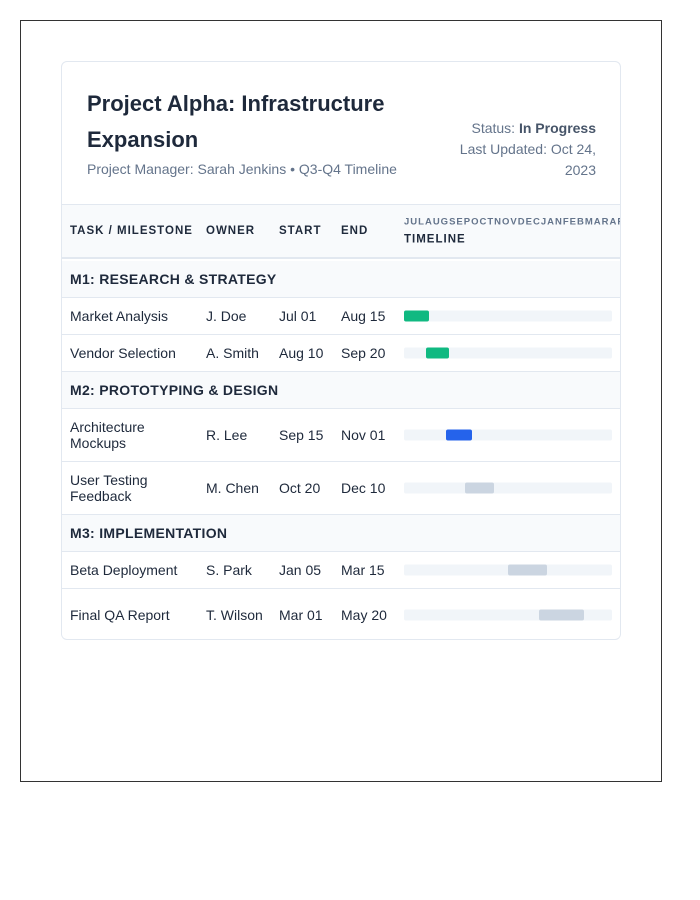  What do you see at coordinates (597, 222) in the screenshot?
I see `month-label: MAR` at bounding box center [597, 222].